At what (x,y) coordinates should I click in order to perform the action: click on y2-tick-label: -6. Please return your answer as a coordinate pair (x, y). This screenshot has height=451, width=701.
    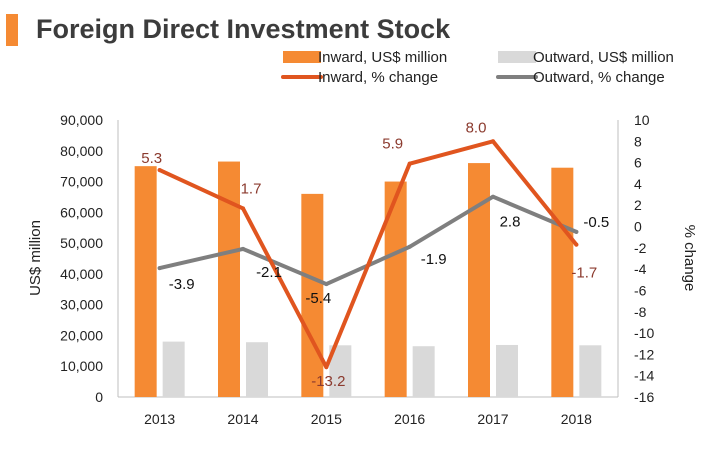
    Looking at the image, I should click on (640, 290).